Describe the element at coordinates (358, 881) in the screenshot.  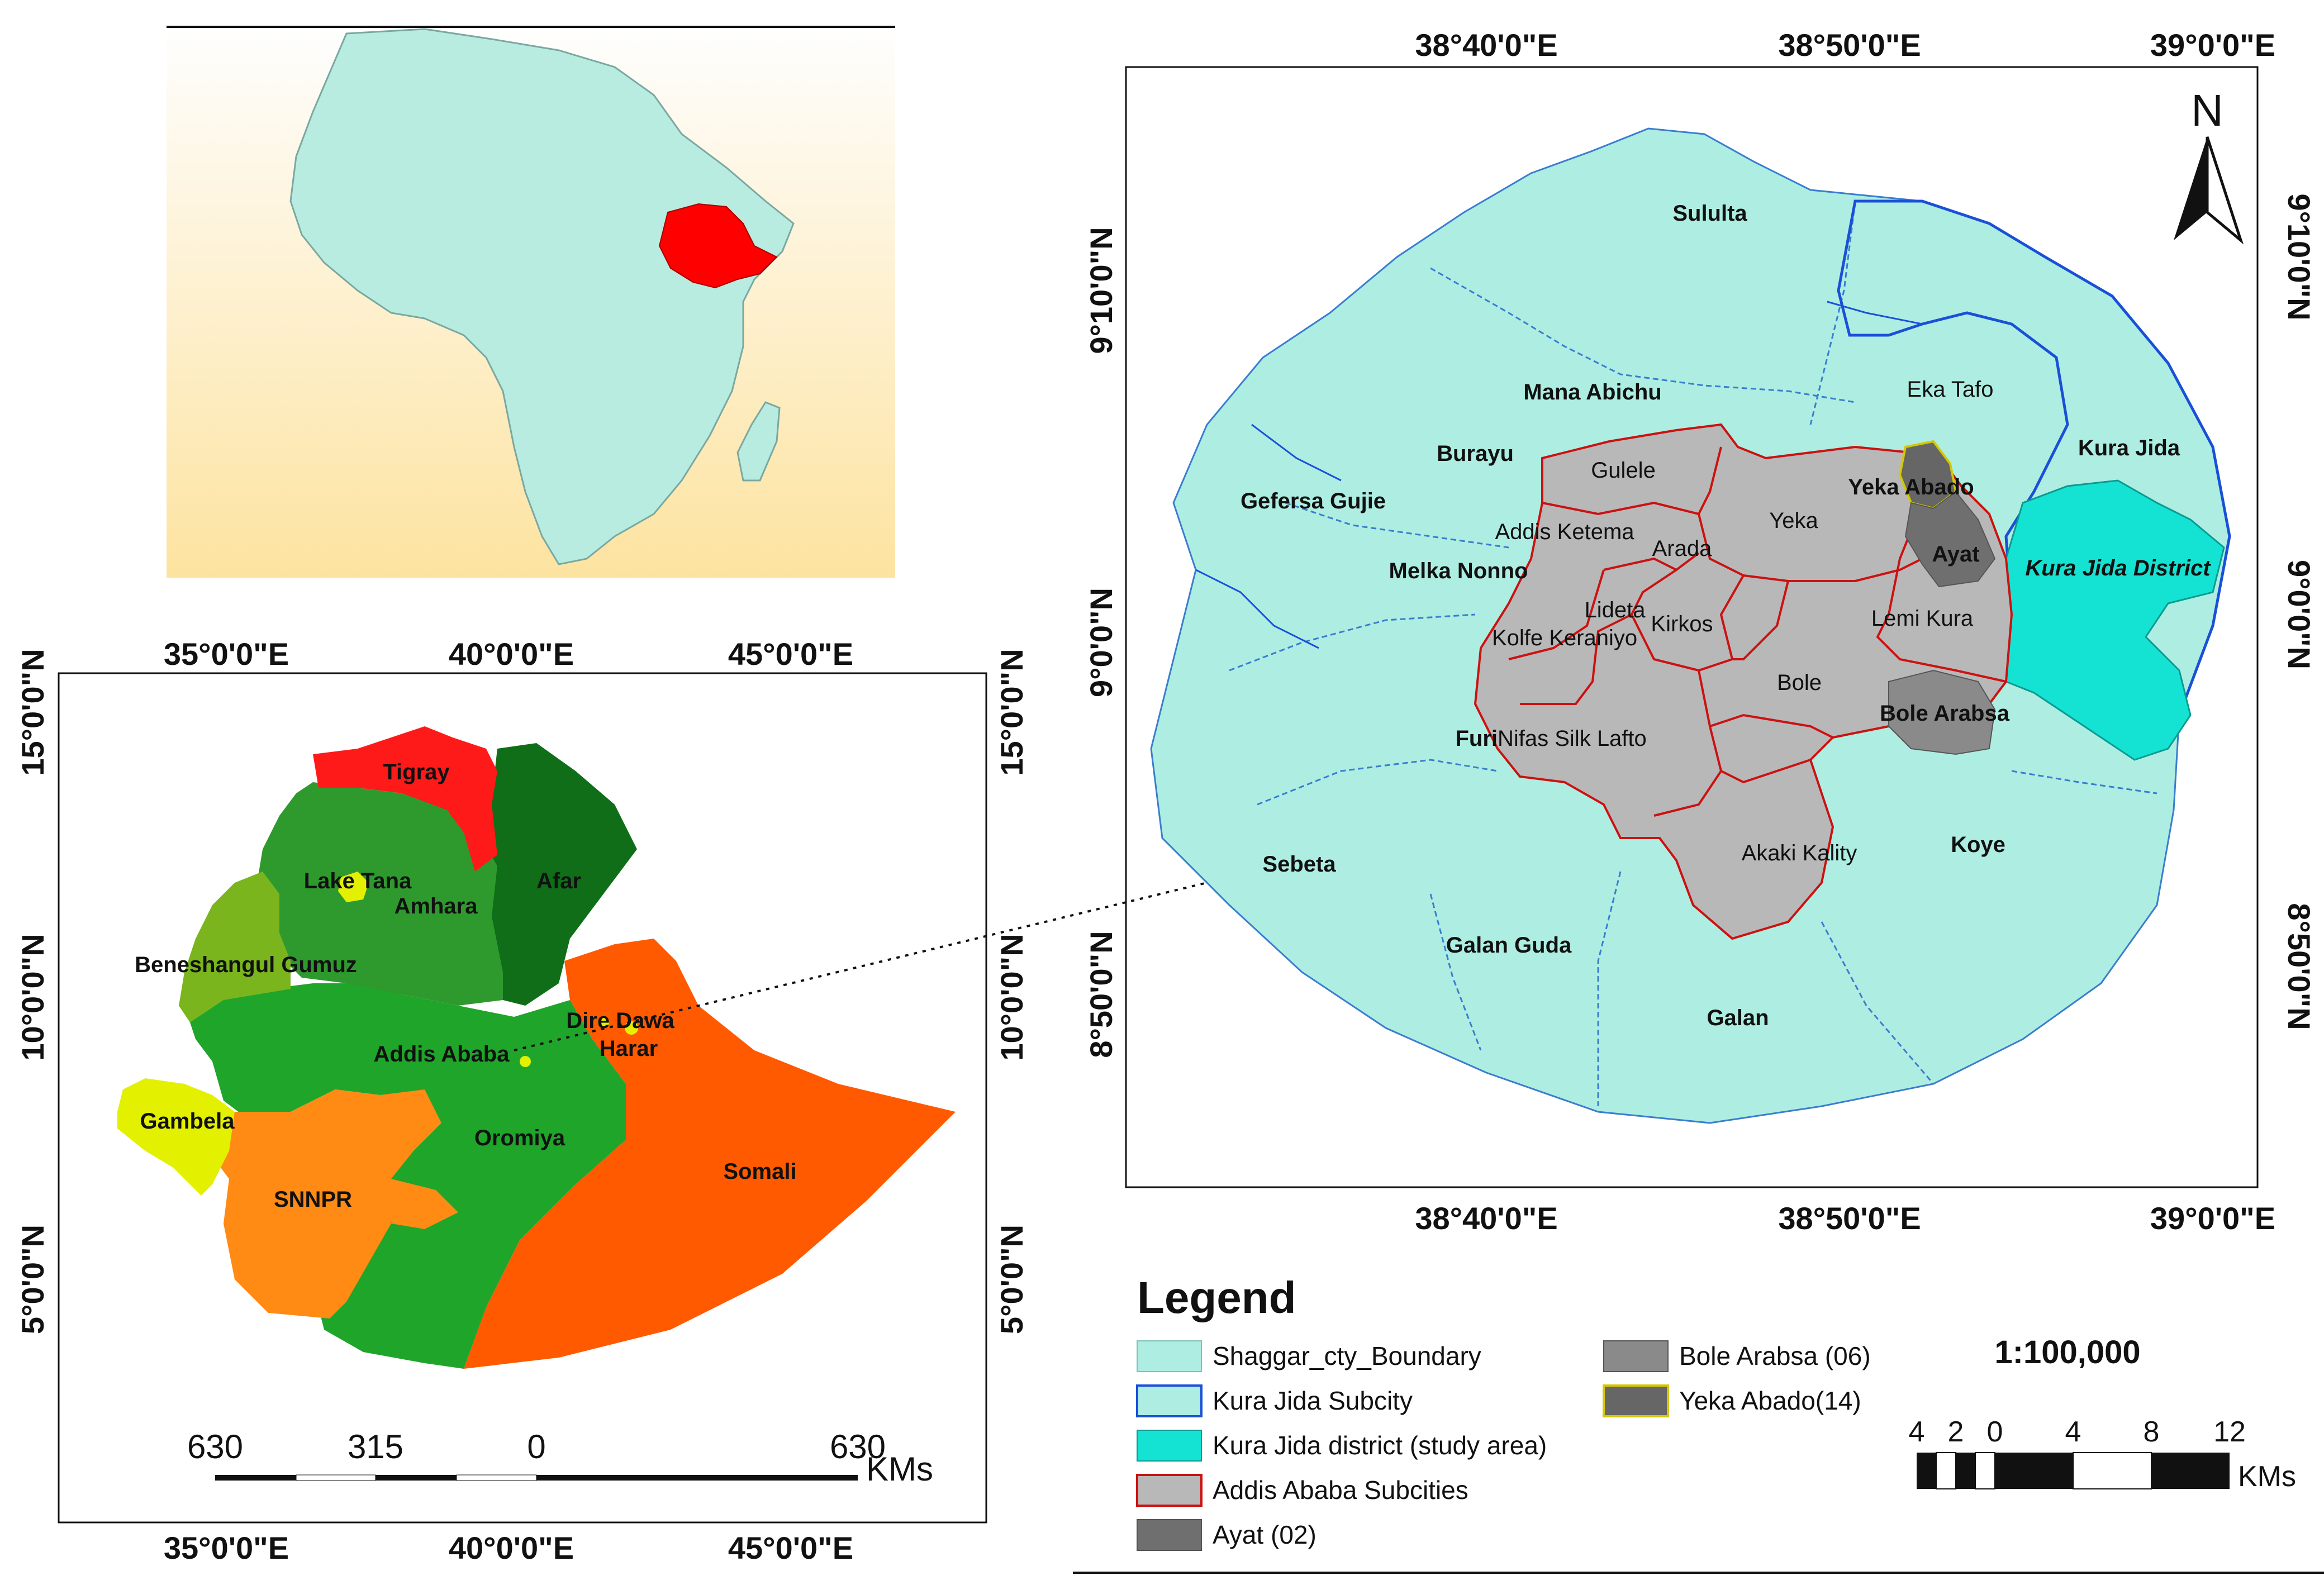
I see `label-lake-tana: Lake Tana` at that location.